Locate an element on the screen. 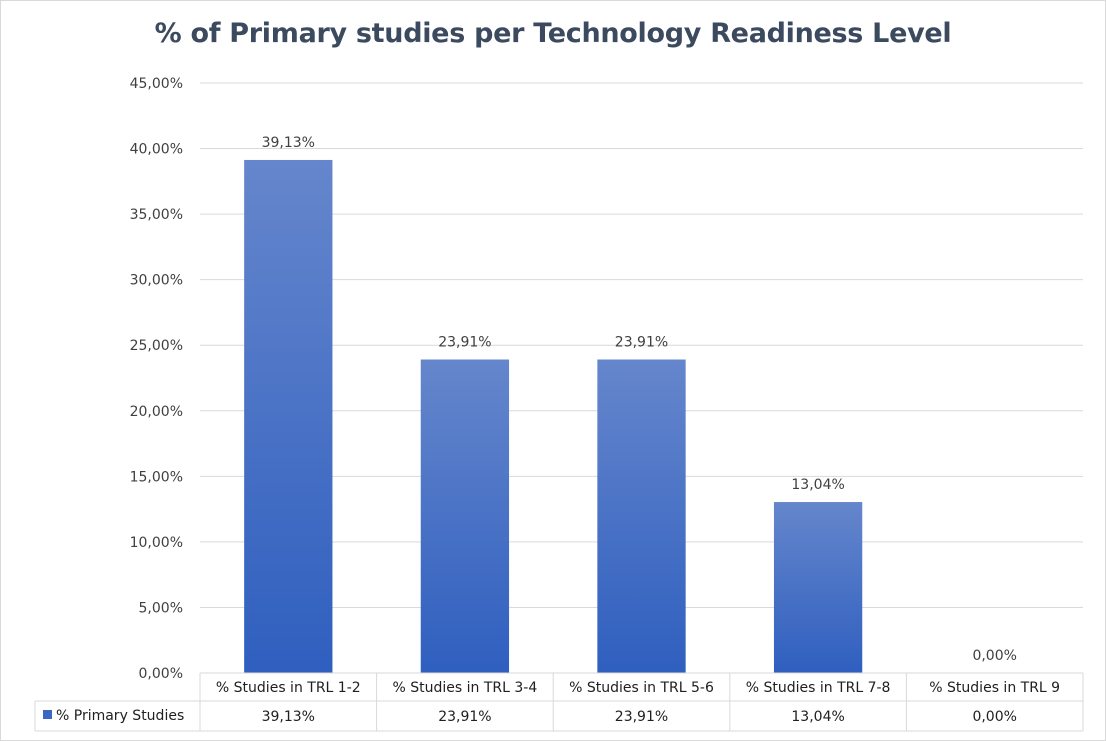 The height and width of the screenshot is (741, 1106). table-value: 39,13% is located at coordinates (288, 717).